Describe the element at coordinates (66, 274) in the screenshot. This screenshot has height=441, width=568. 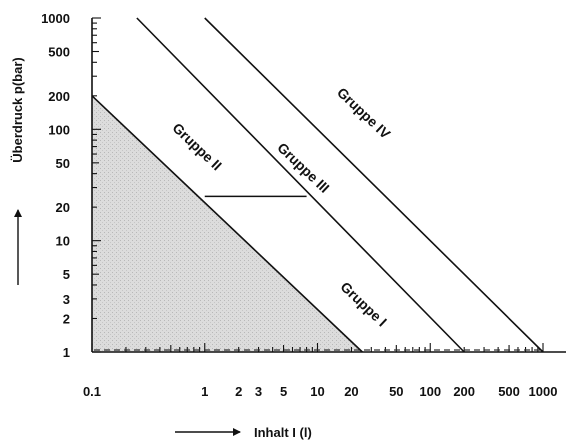
I see `y-tick-label: 5` at that location.